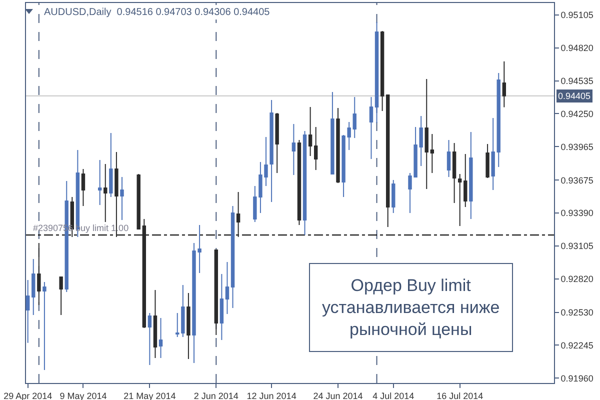 The width and height of the screenshot is (600, 400). What do you see at coordinates (577, 147) in the screenshot?
I see `y-tick-label: 0.93965` at bounding box center [577, 147].